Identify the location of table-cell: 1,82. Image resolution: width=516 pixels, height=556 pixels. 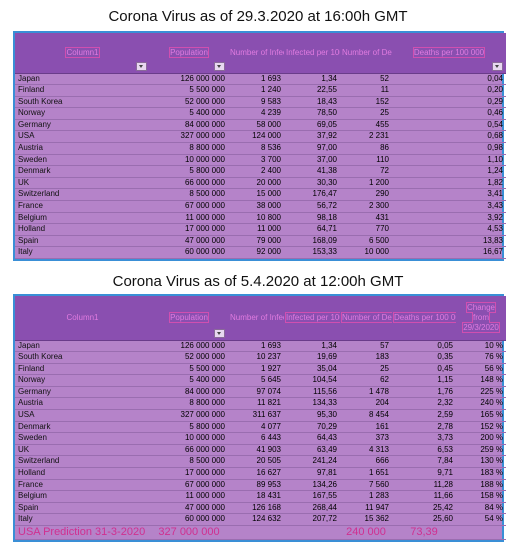
(449, 183).